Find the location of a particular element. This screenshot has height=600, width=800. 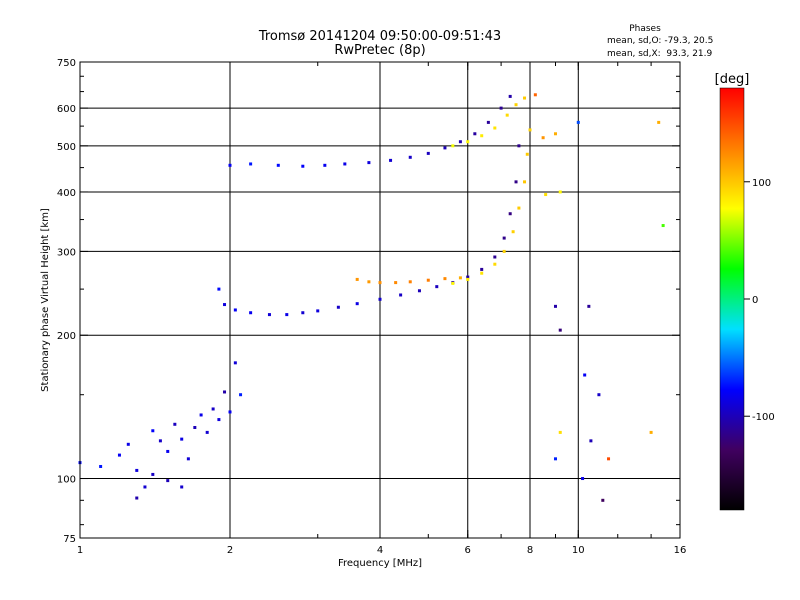

x-tick-label: 16 is located at coordinates (680, 550).